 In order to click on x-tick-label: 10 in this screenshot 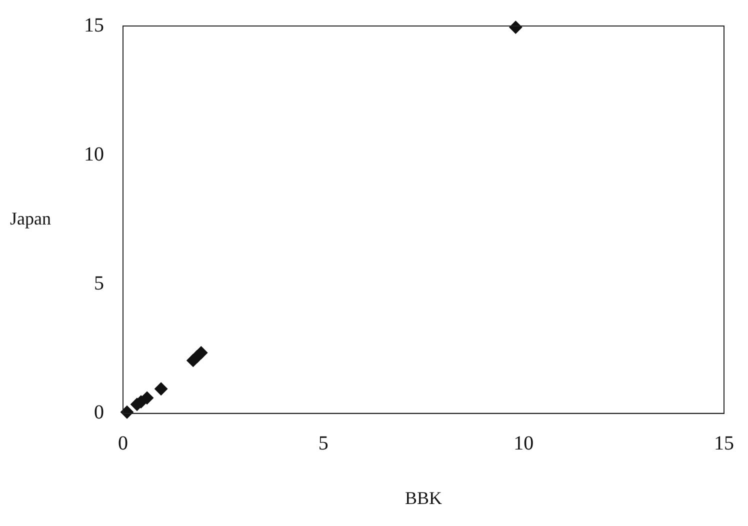, I will do `click(524, 443)`.